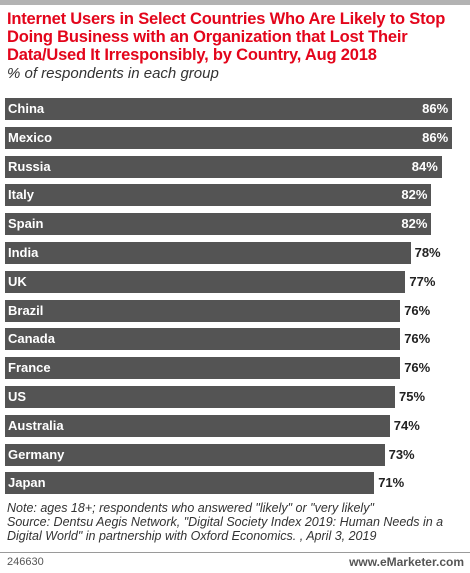  Describe the element at coordinates (208, 253) in the screenshot. I see `bar-india` at that location.